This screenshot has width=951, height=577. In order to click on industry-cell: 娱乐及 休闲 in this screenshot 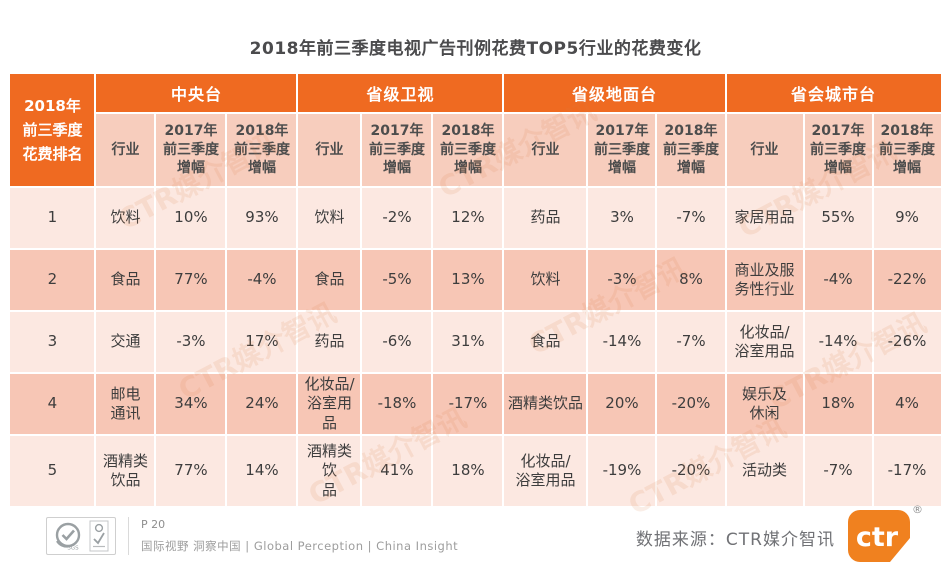, I will do `click(764, 404)`.